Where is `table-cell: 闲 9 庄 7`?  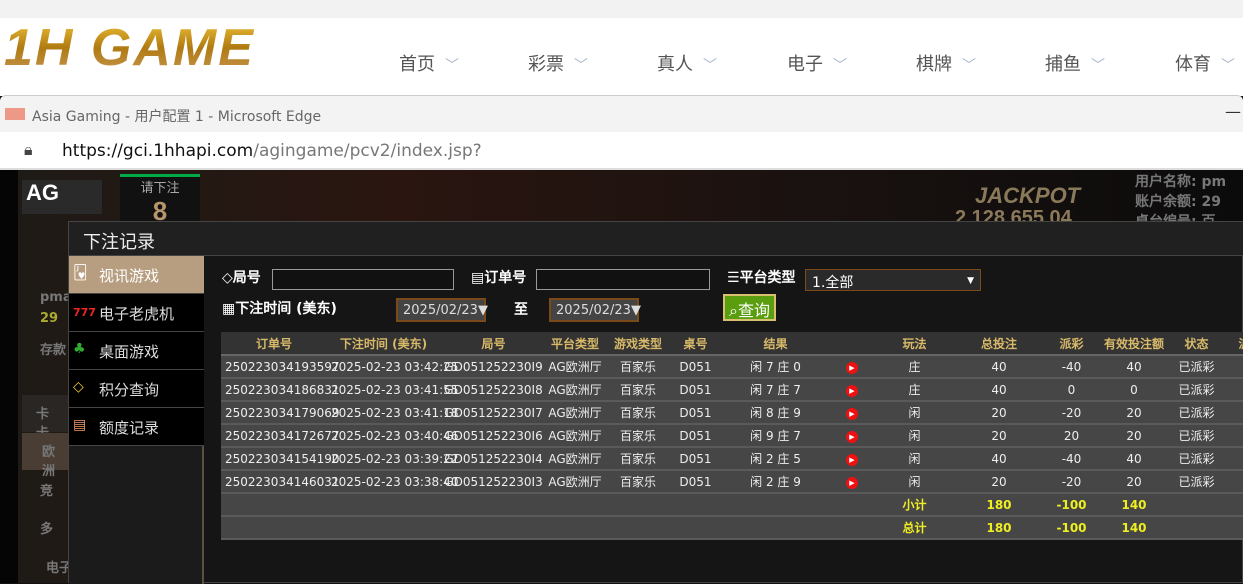 table-cell: 闲 9 庄 7 is located at coordinates (775, 436).